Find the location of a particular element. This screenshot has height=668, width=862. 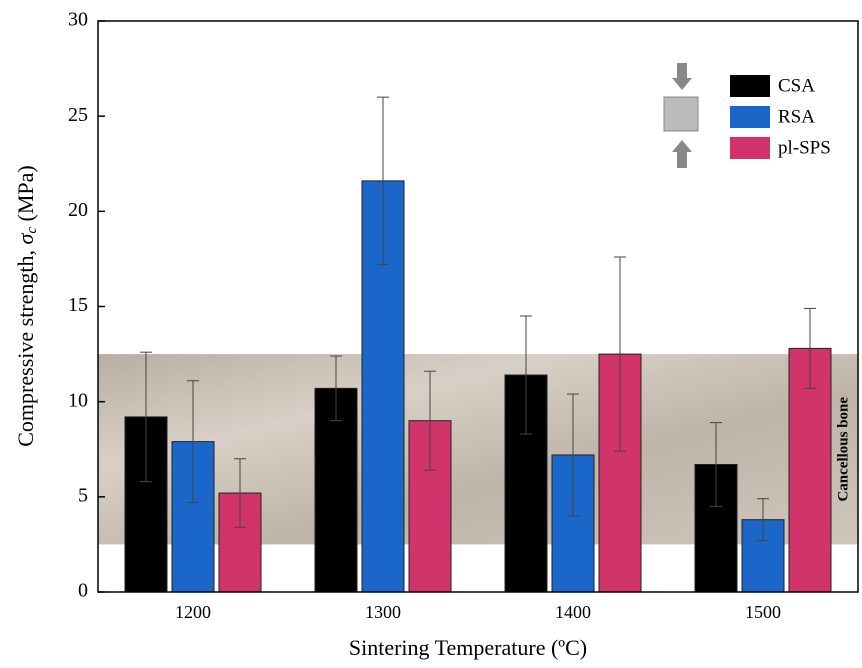

y-tick-label: 20 is located at coordinates (78, 210).